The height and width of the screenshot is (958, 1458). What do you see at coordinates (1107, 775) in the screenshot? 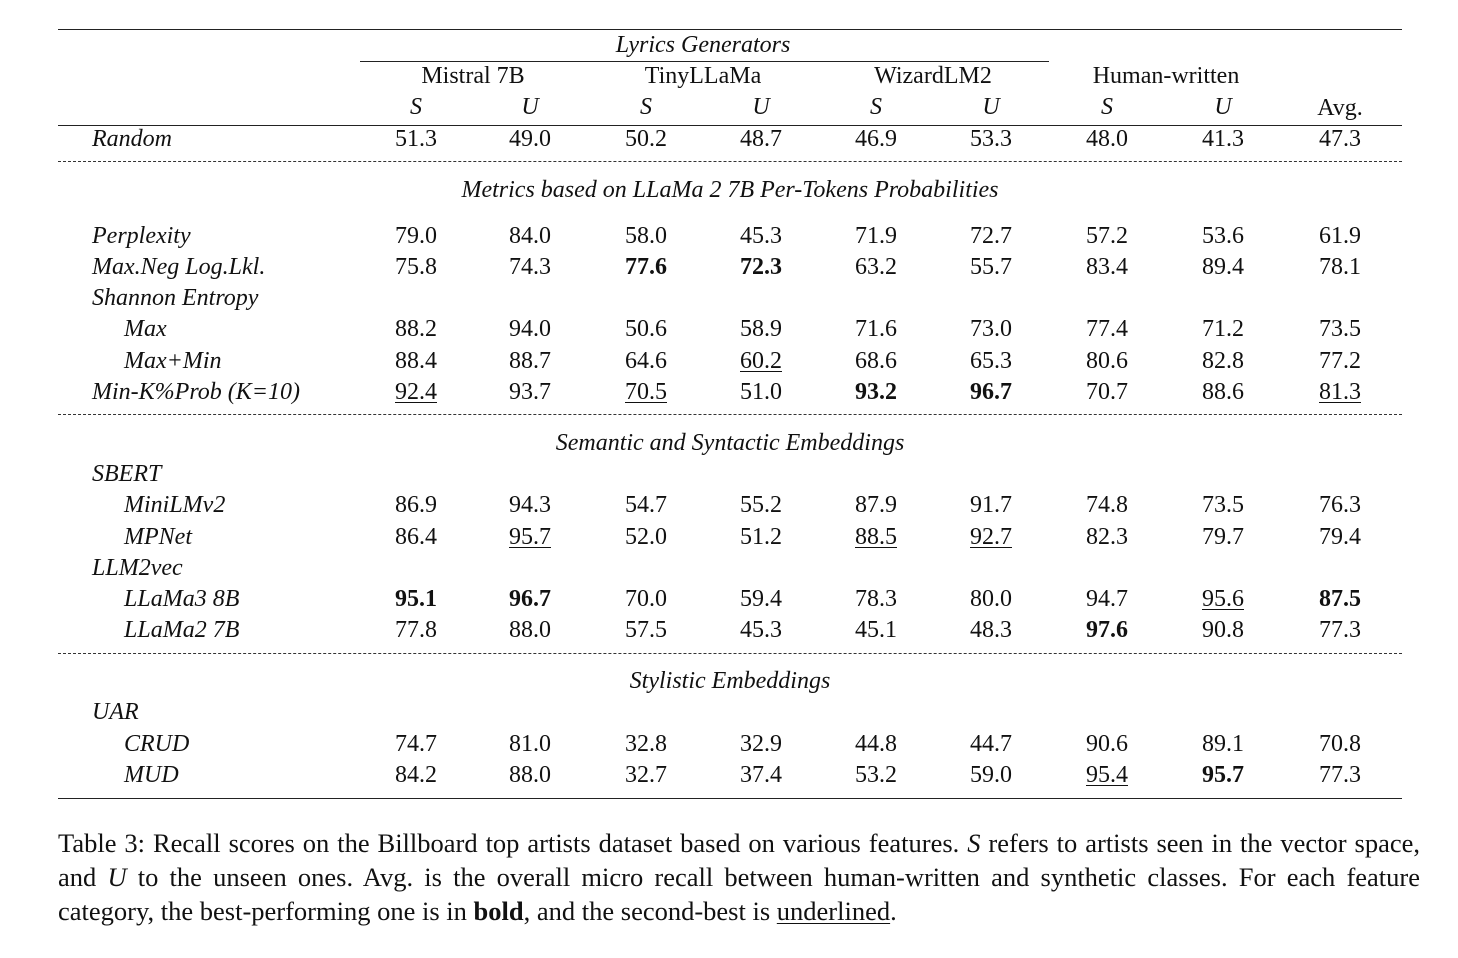
I see `row-s2-2-value-6: 95.4` at bounding box center [1107, 775].